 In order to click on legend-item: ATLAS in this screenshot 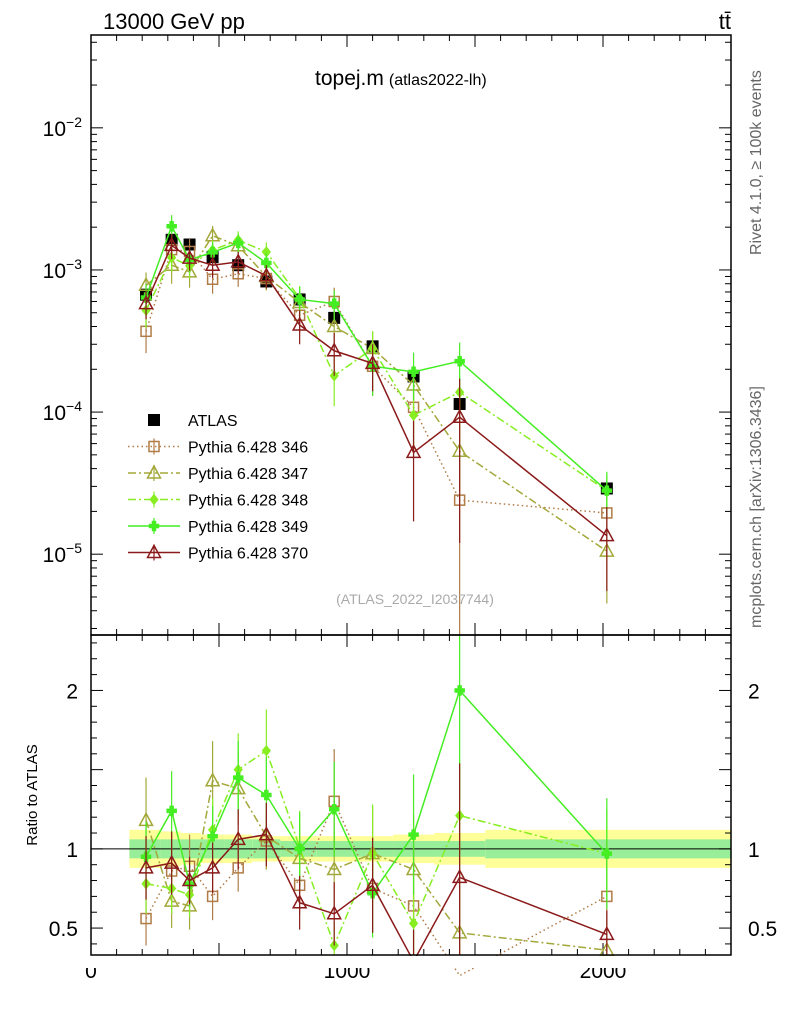, I will do `click(193, 421)`.